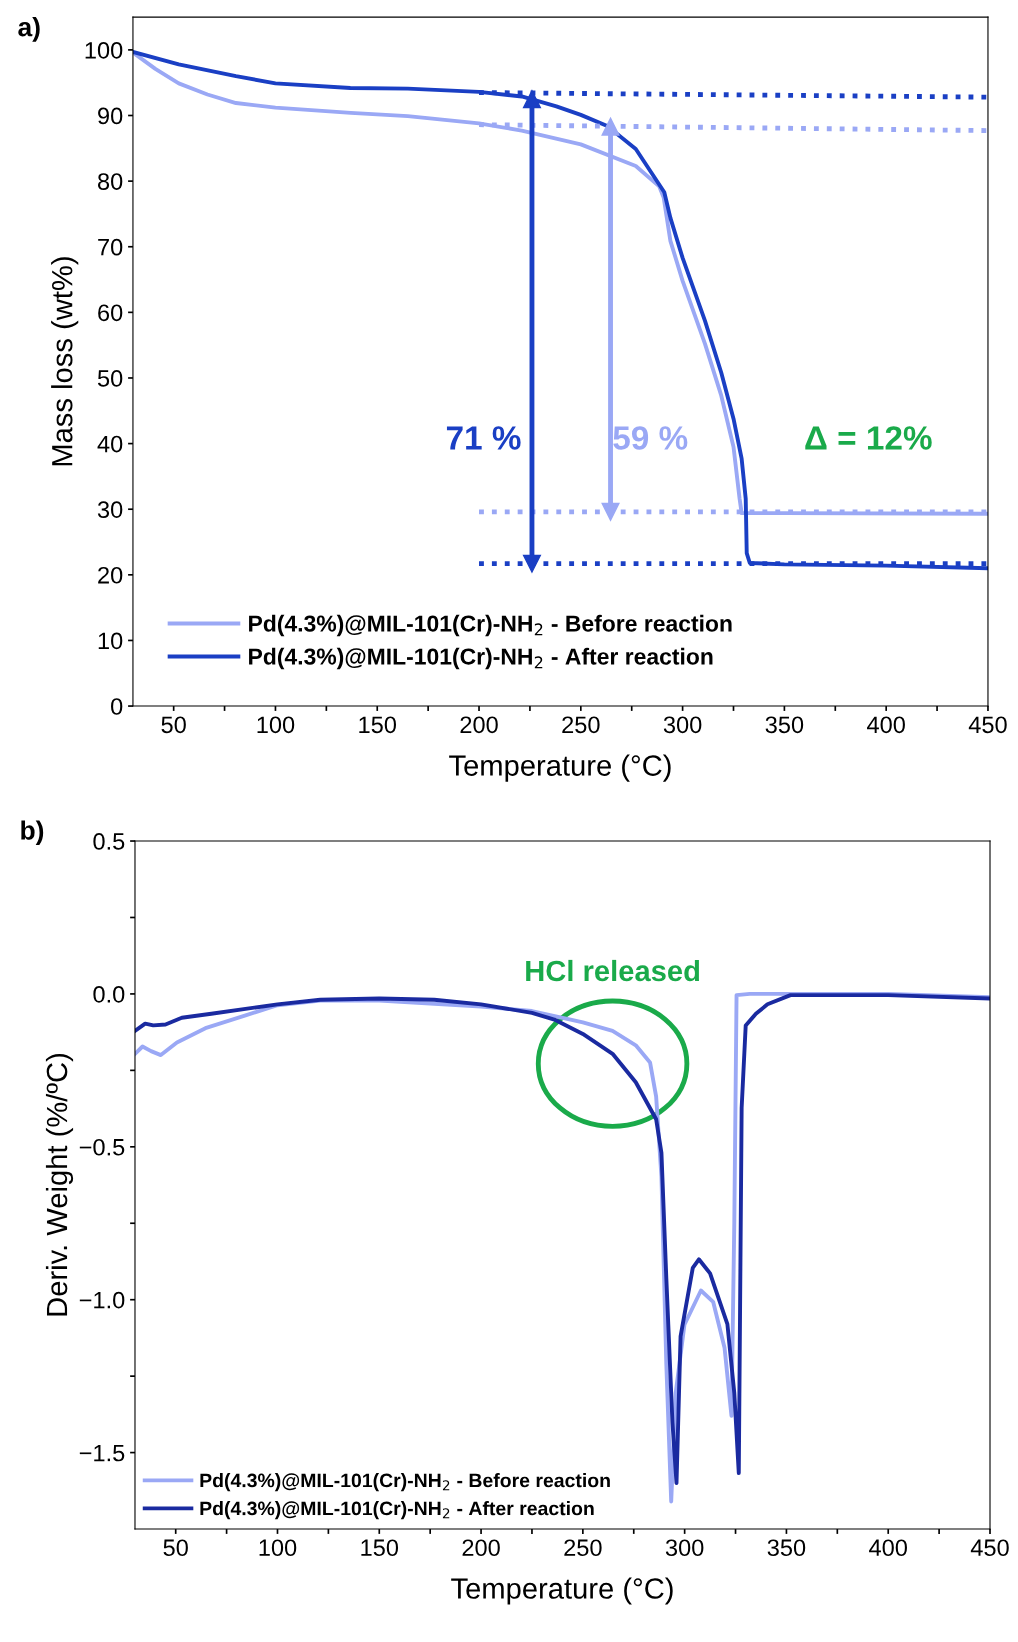  I want to click on y-tick-label: 0.5, so click(109, 841).